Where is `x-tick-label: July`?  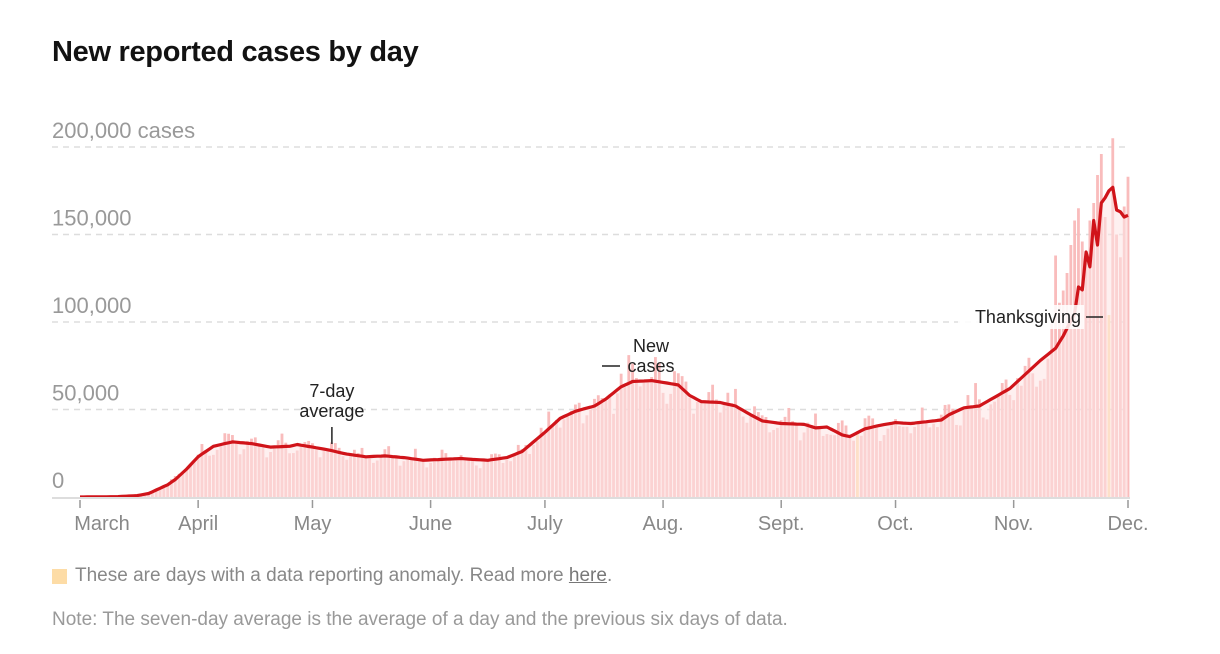 x-tick-label: July is located at coordinates (545, 524).